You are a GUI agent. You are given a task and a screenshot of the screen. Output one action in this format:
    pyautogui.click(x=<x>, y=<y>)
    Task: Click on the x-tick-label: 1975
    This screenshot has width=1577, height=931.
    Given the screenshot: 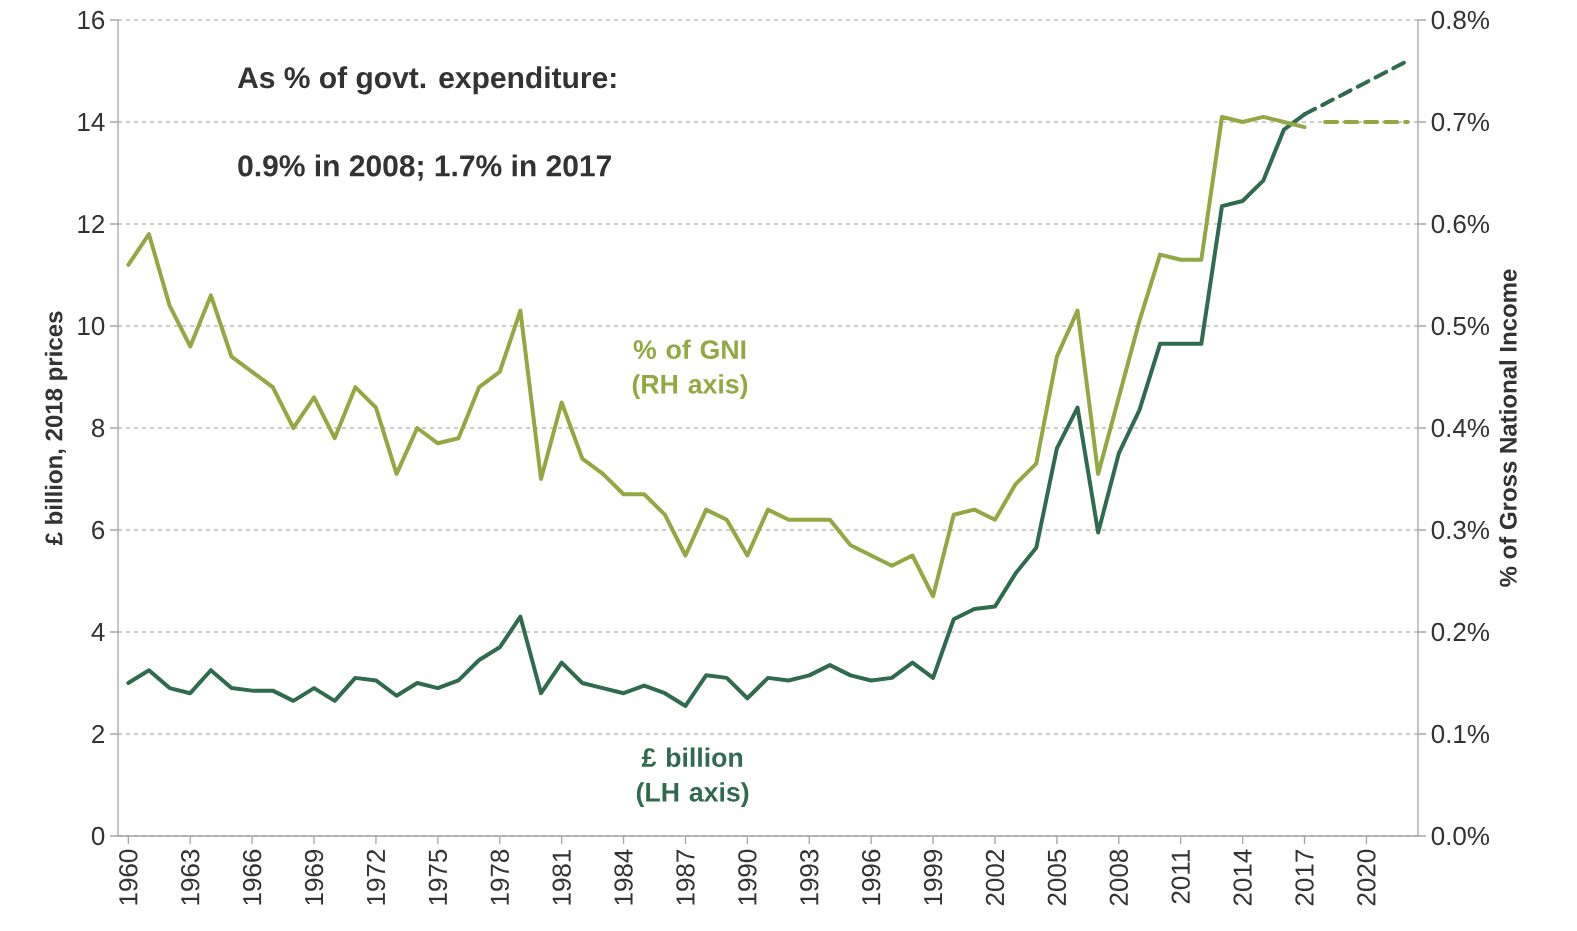 What is the action you would take?
    pyautogui.click(x=438, y=877)
    